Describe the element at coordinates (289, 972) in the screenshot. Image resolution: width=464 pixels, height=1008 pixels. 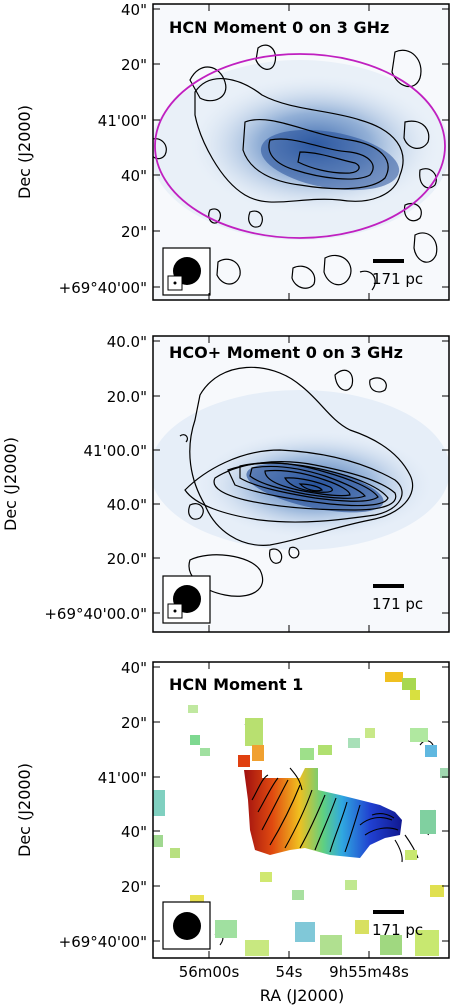
I see `xtick-label: 54s` at that location.